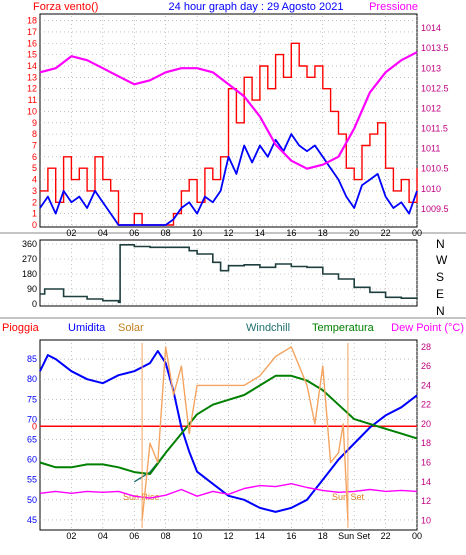 The height and width of the screenshot is (555, 466). I want to click on y-left-tick-3-1: 50, so click(32, 500).